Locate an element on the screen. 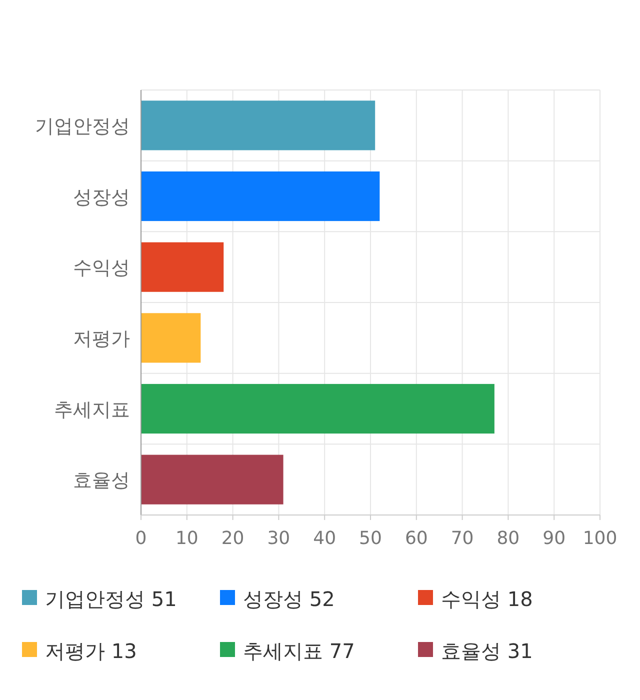 The width and height of the screenshot is (640, 700). legend-label: 기업안정성 51 is located at coordinates (111, 599).